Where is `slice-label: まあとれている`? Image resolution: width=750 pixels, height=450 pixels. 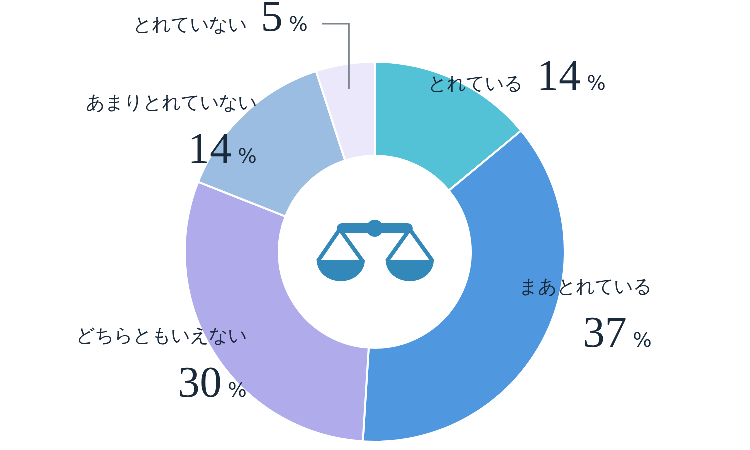 slice-label: まあとれている is located at coordinates (585, 287).